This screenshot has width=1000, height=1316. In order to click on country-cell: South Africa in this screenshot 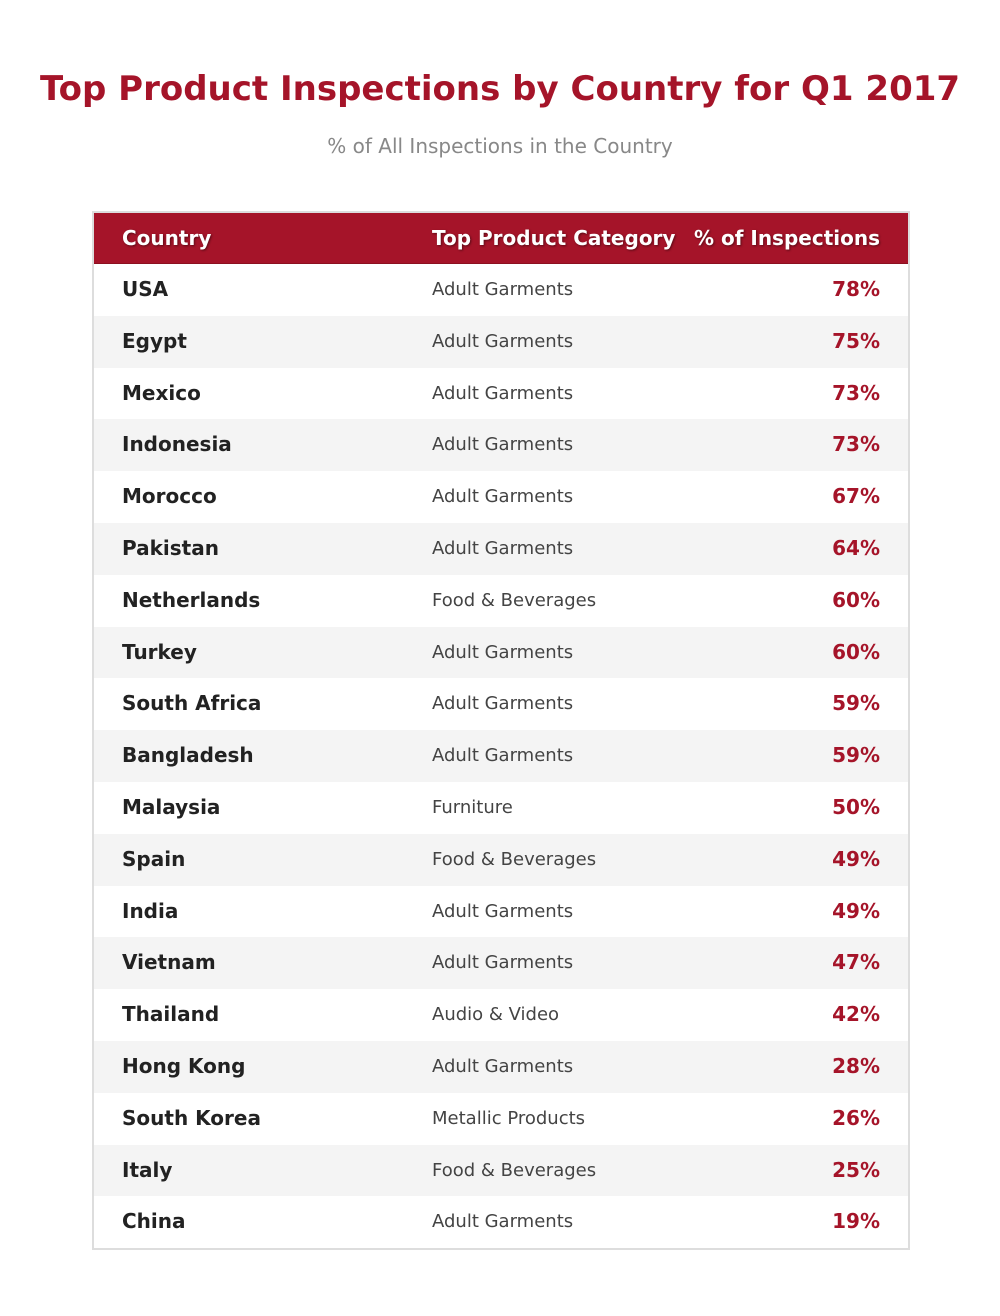, I will do `click(192, 703)`.